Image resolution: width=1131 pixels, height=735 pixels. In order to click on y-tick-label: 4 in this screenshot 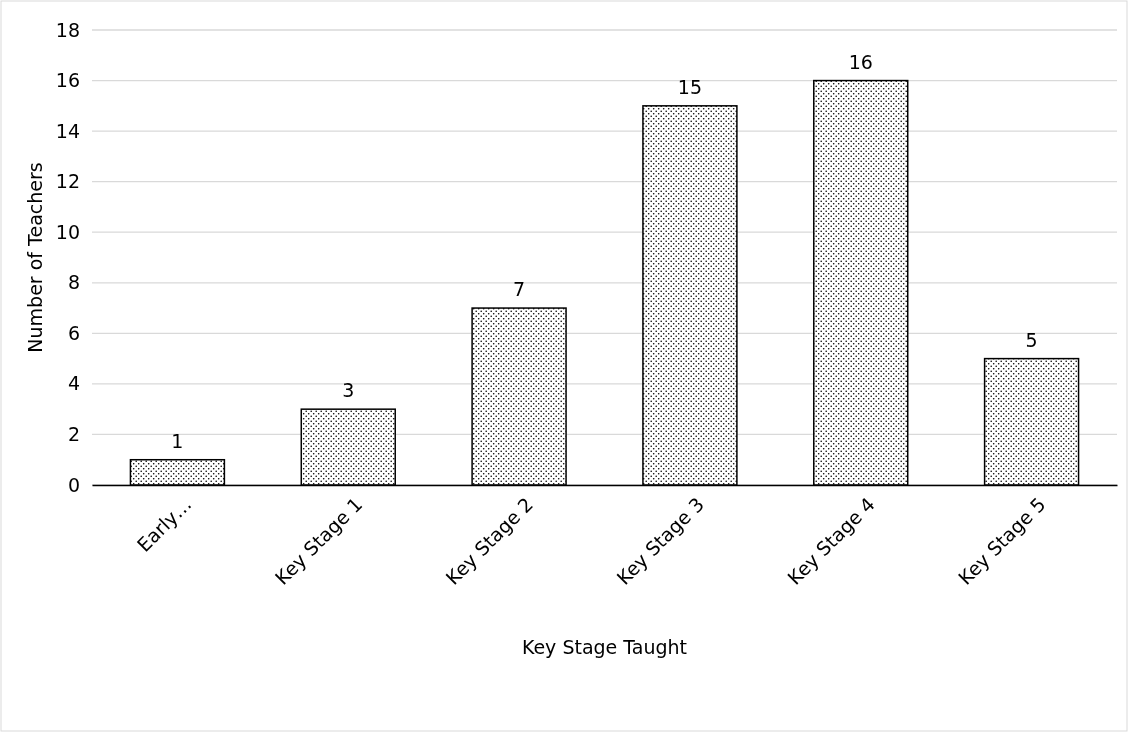, I will do `click(73, 383)`.